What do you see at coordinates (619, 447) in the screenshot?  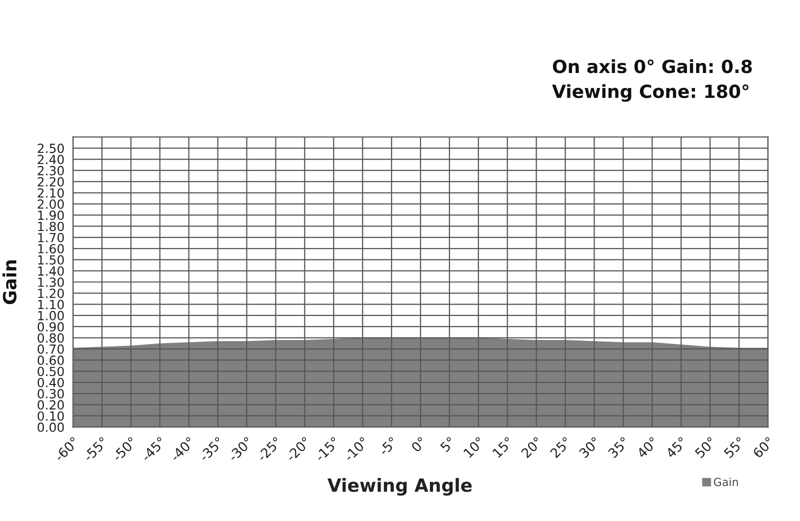 I see `x-tick-label: 35°` at bounding box center [619, 447].